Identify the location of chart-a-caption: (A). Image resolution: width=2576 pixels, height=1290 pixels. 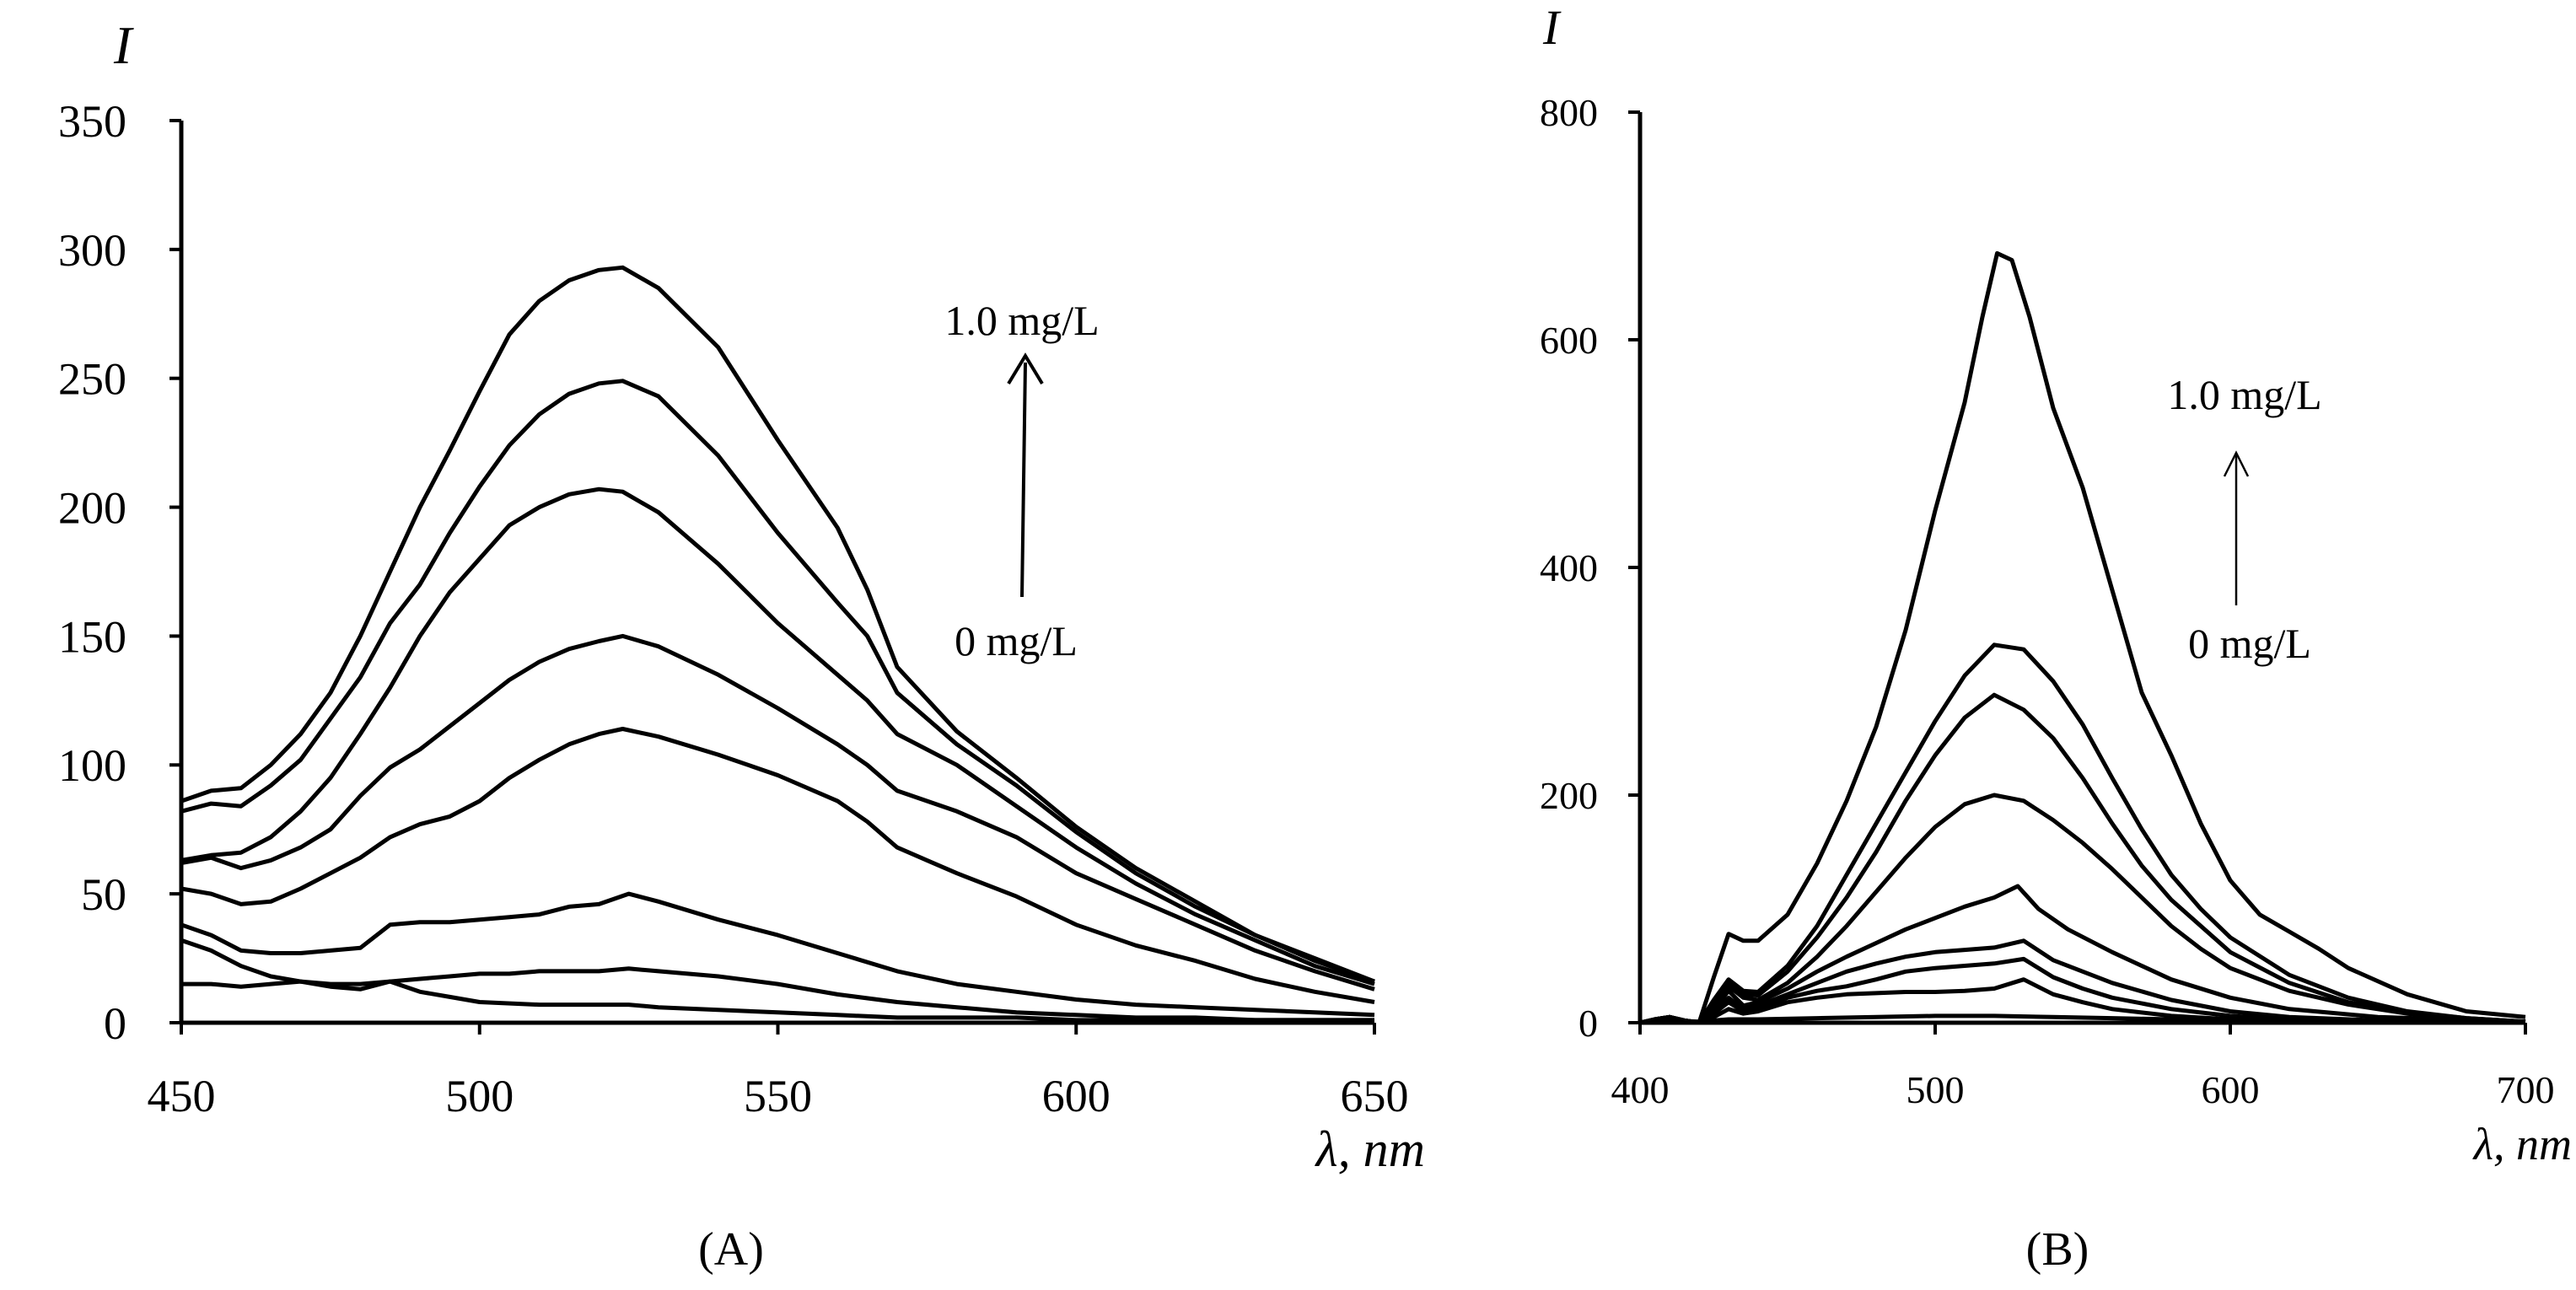
(731, 1249).